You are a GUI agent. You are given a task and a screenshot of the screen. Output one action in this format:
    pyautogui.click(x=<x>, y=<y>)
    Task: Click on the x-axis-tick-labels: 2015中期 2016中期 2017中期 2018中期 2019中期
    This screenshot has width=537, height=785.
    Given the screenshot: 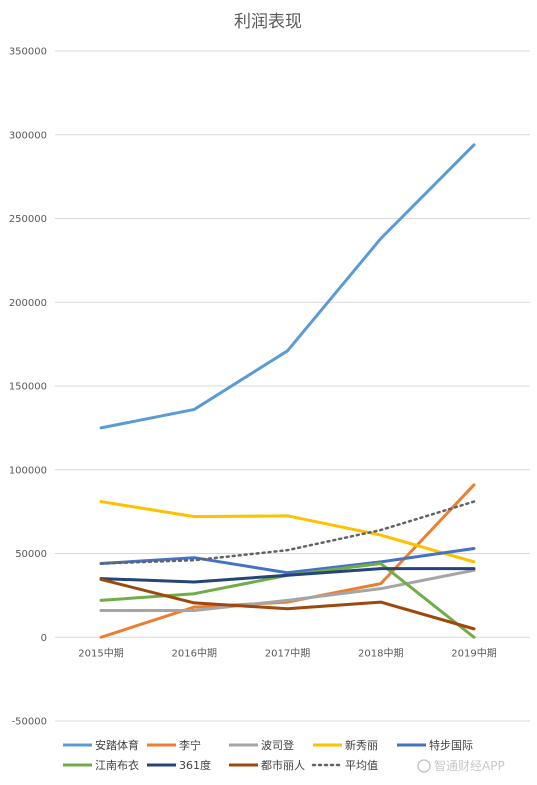 What is the action you would take?
    pyautogui.click(x=287, y=652)
    